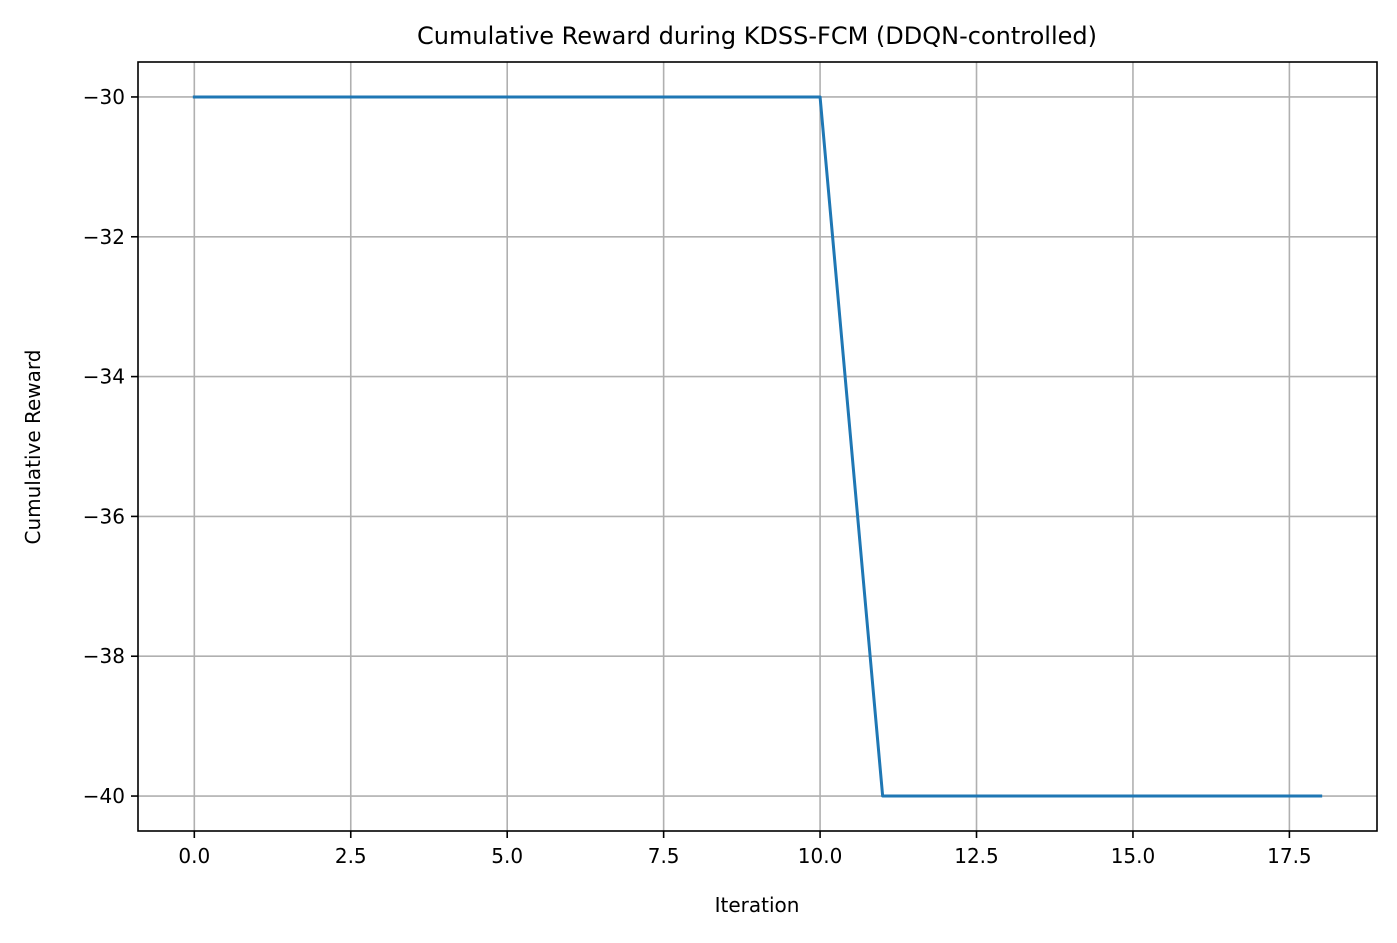 The height and width of the screenshot is (943, 1397). What do you see at coordinates (104, 377) in the screenshot?
I see `y-tick-label: −34` at bounding box center [104, 377].